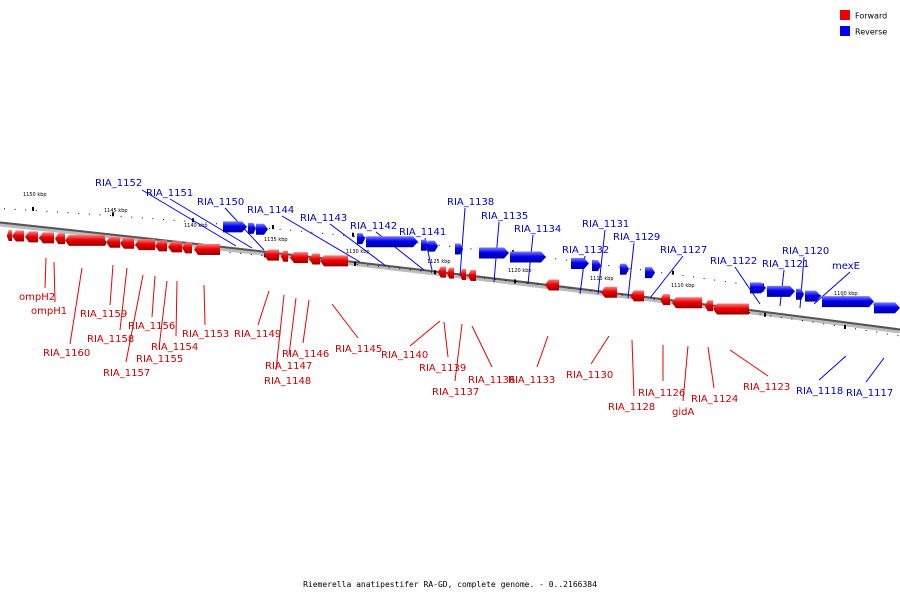 The height and width of the screenshot is (600, 900). What do you see at coordinates (785, 264) in the screenshot?
I see `reverse-gene-label: RIA_1121` at bounding box center [785, 264].